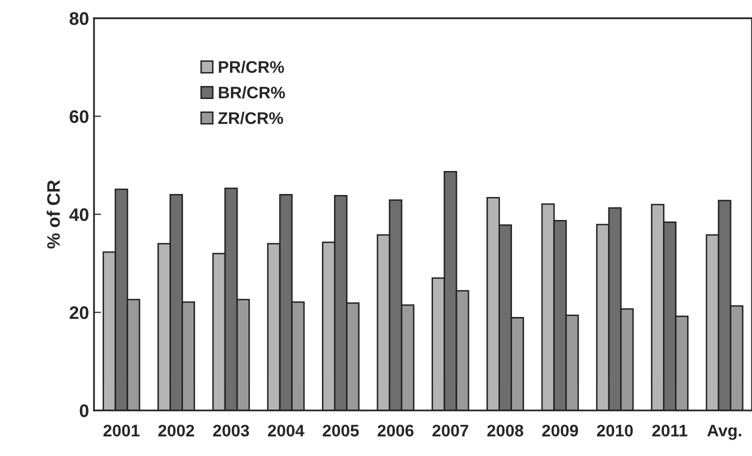  Describe the element at coordinates (78, 215) in the screenshot. I see `y-tick-label: 40` at that location.